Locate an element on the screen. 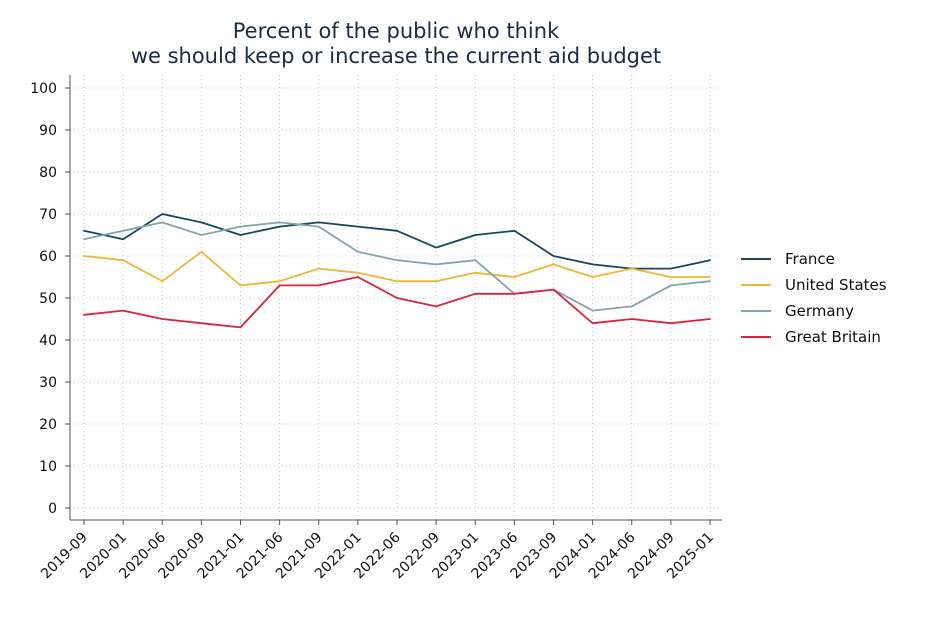 The image size is (928, 617). y-tick-label: 60 is located at coordinates (48, 257).